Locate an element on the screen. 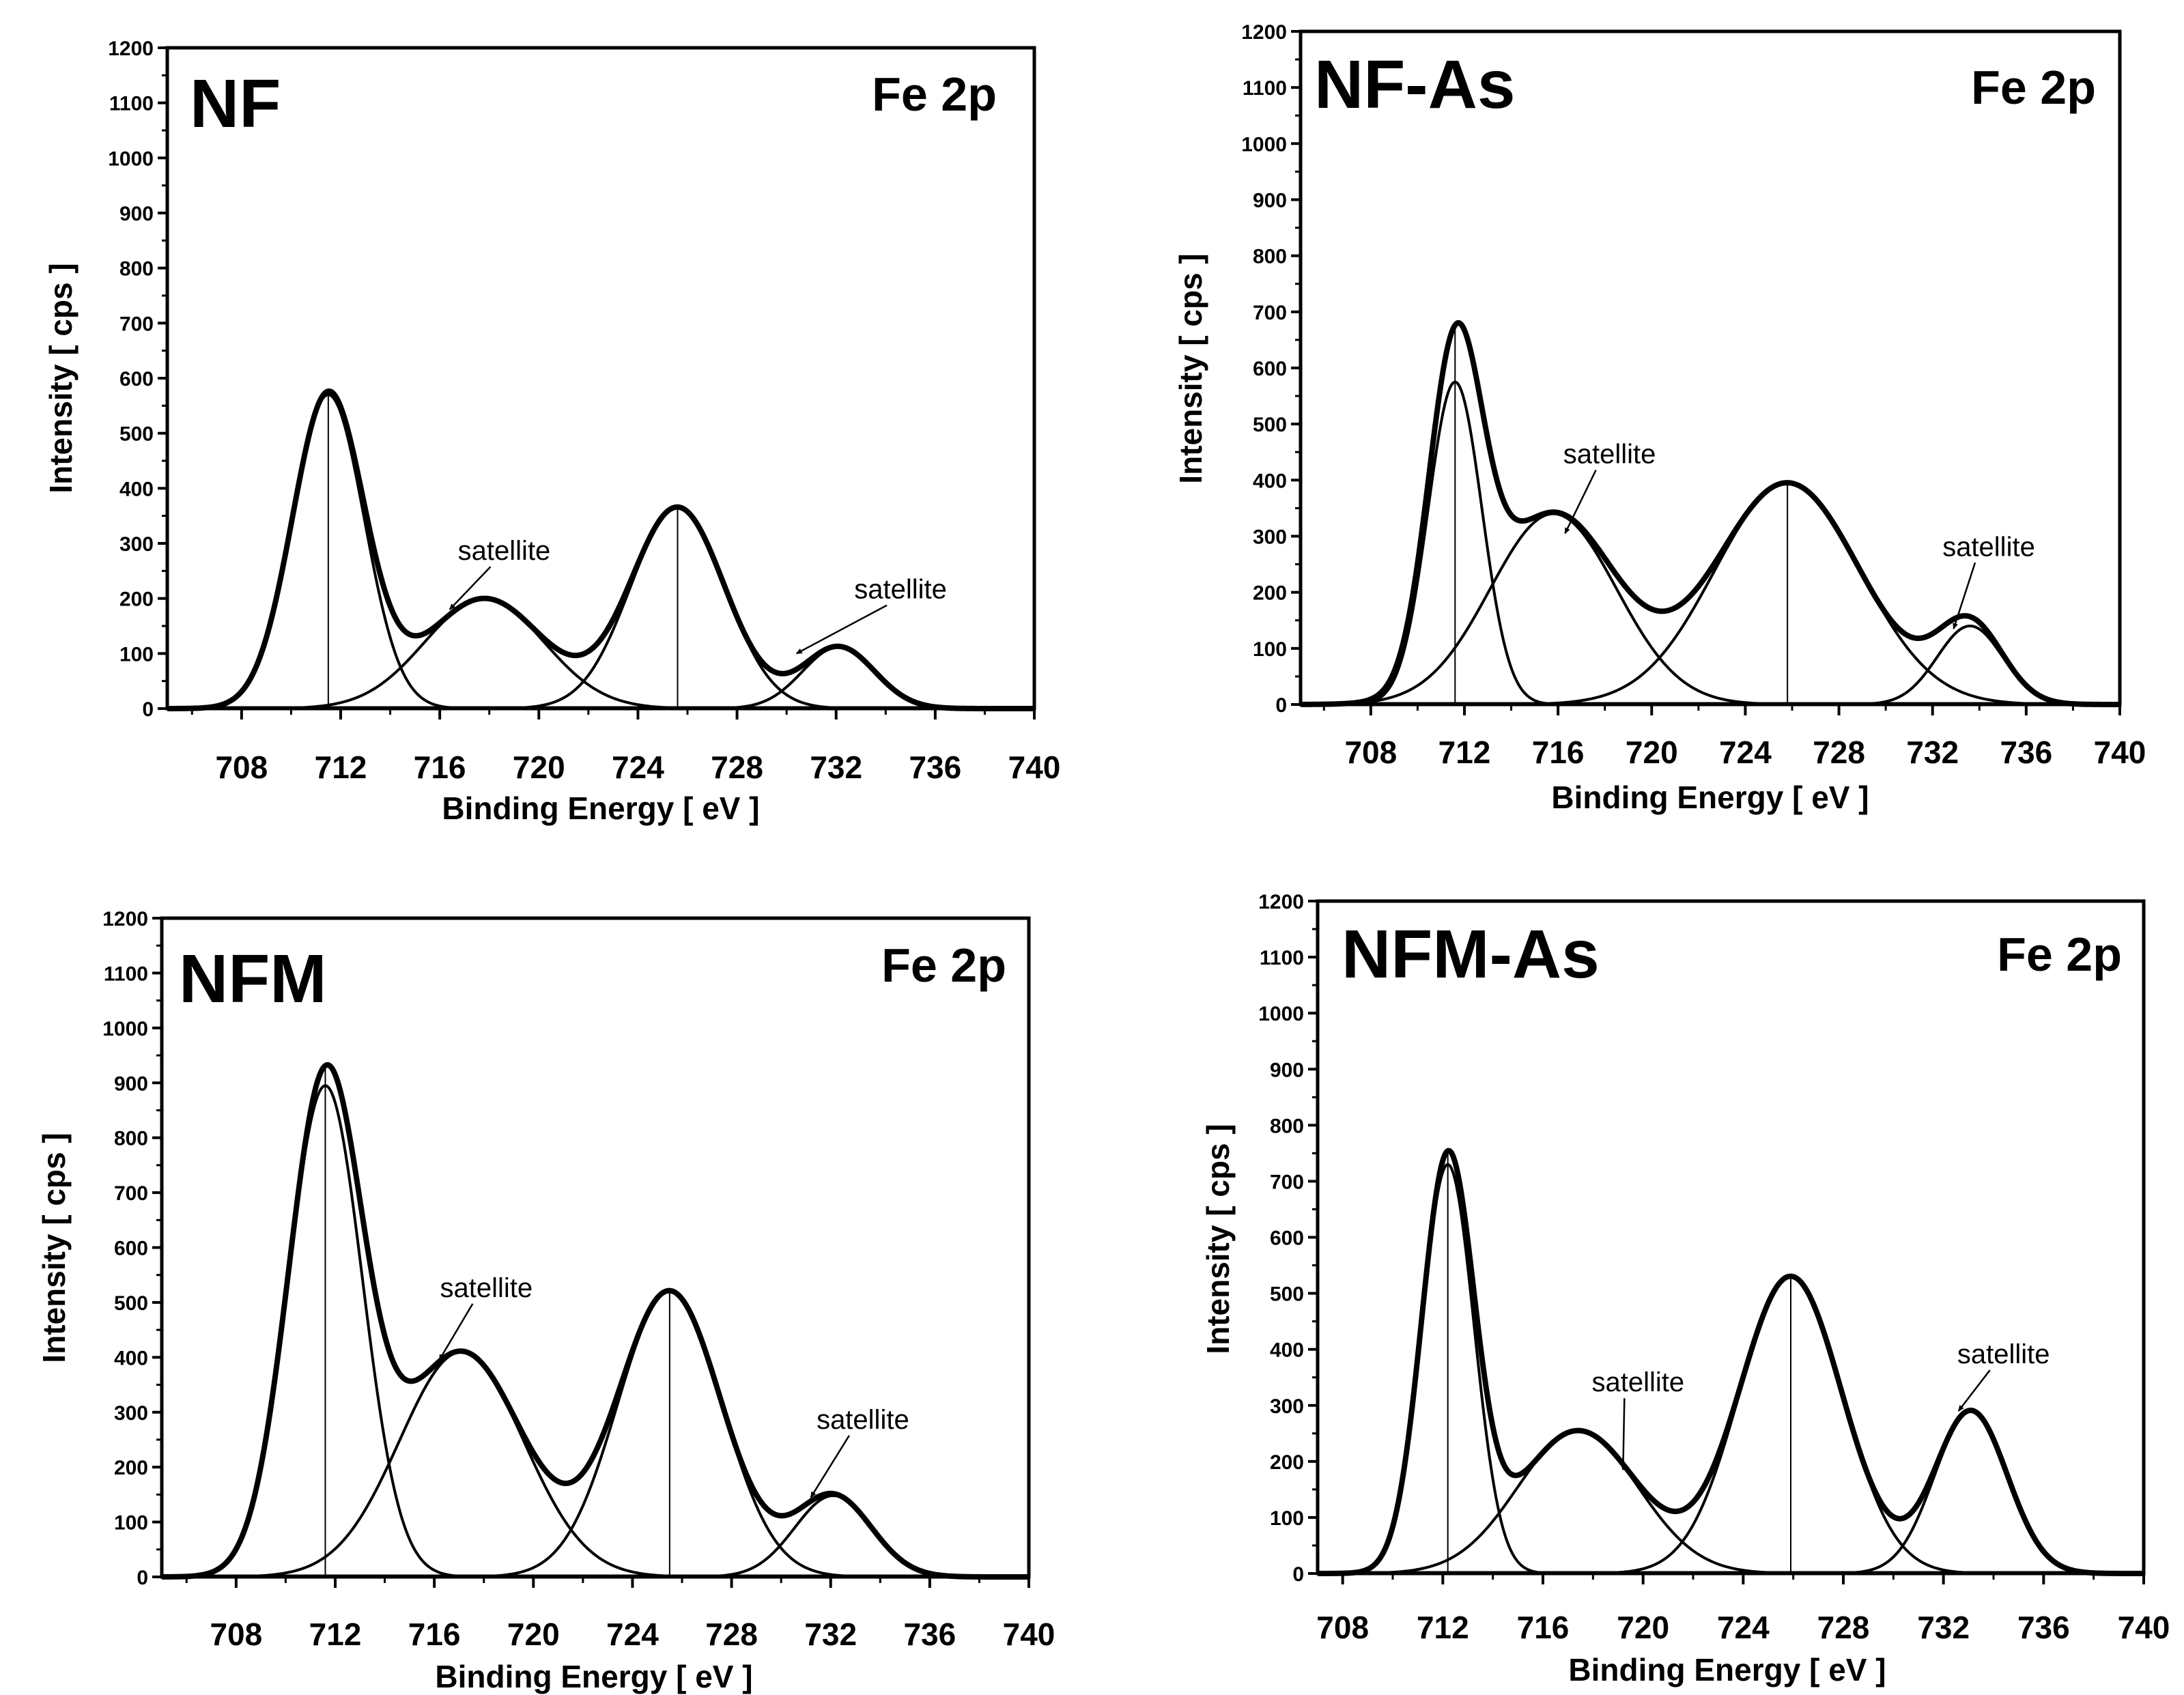  panel-label-nfm-as: NFM-As is located at coordinates (1471, 954).